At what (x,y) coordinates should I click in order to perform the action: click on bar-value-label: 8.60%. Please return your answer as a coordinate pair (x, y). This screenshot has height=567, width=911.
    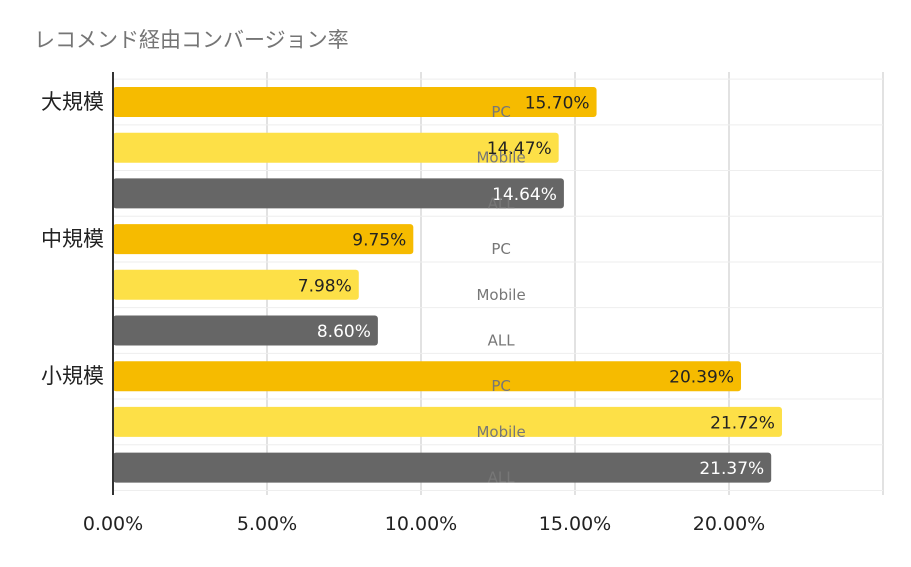
    Looking at the image, I should click on (344, 332).